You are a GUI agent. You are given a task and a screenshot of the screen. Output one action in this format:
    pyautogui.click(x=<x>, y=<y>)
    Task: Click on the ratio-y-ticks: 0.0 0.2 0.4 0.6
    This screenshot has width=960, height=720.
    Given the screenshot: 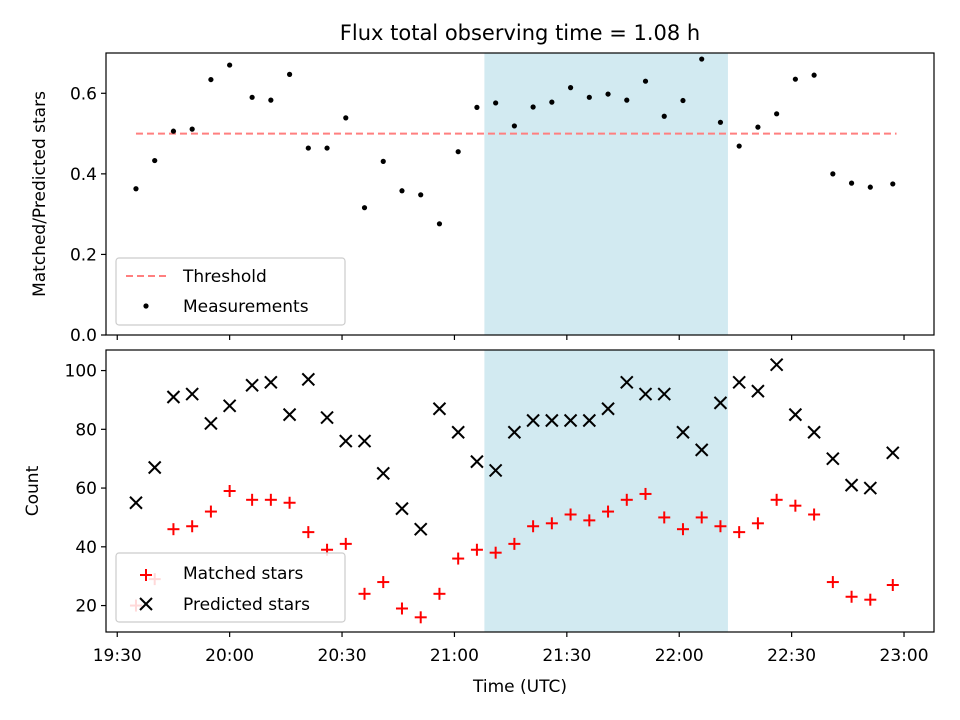 What is the action you would take?
    pyautogui.click(x=88, y=215)
    